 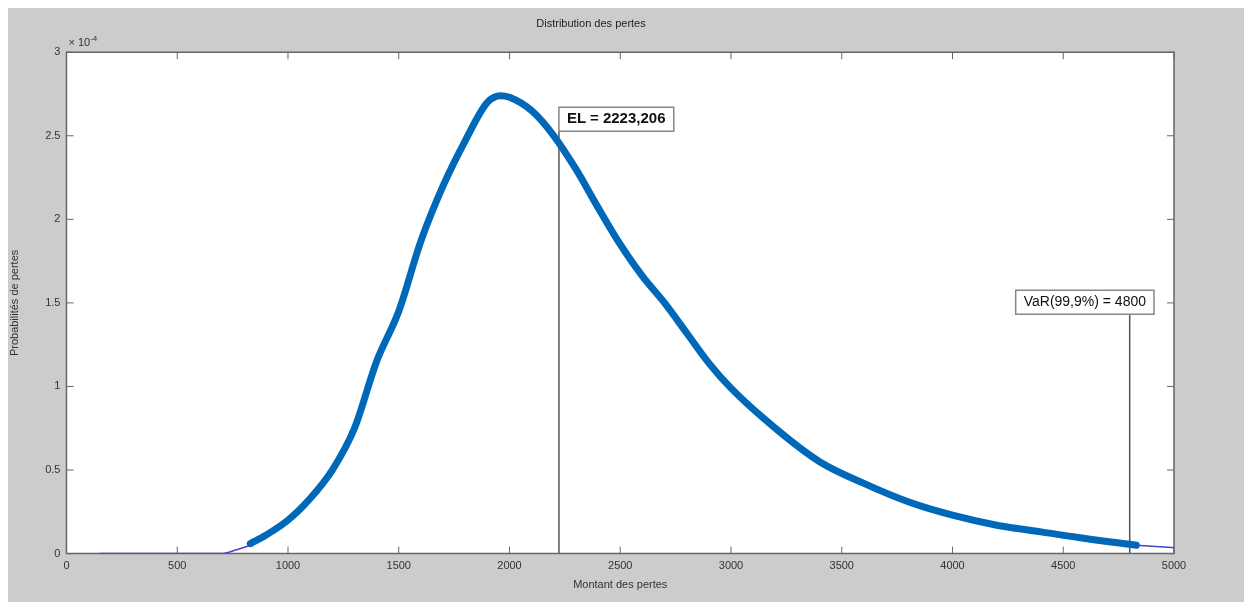 I want to click on y-tick-label: 2, so click(x=57, y=218).